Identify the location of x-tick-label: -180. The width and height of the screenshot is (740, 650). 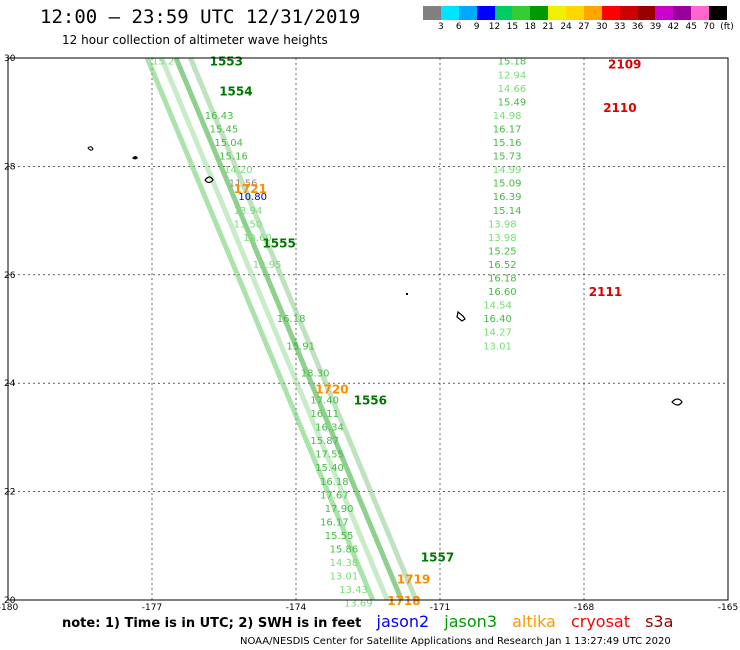
(9, 608).